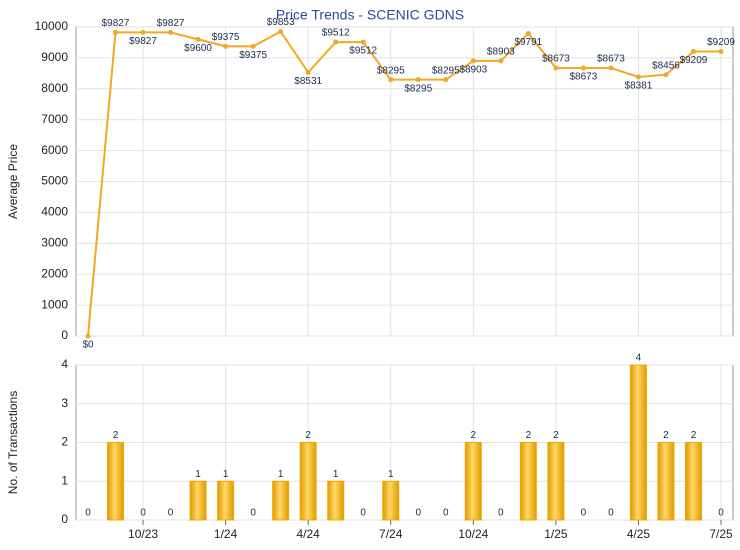 The height and width of the screenshot is (550, 740). I want to click on x-tick-label: 4/24, so click(308, 534).